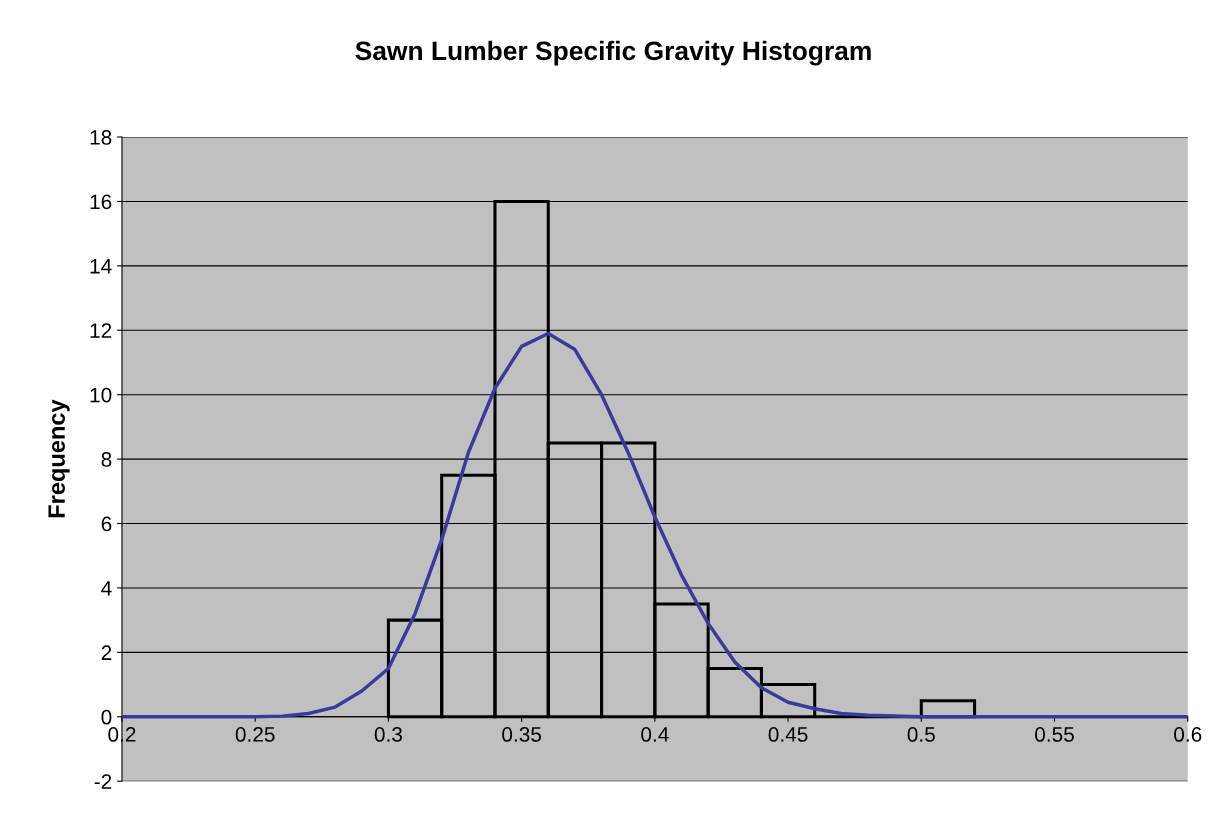  What do you see at coordinates (522, 734) in the screenshot?
I see `x-tick-label: 0.35` at bounding box center [522, 734].